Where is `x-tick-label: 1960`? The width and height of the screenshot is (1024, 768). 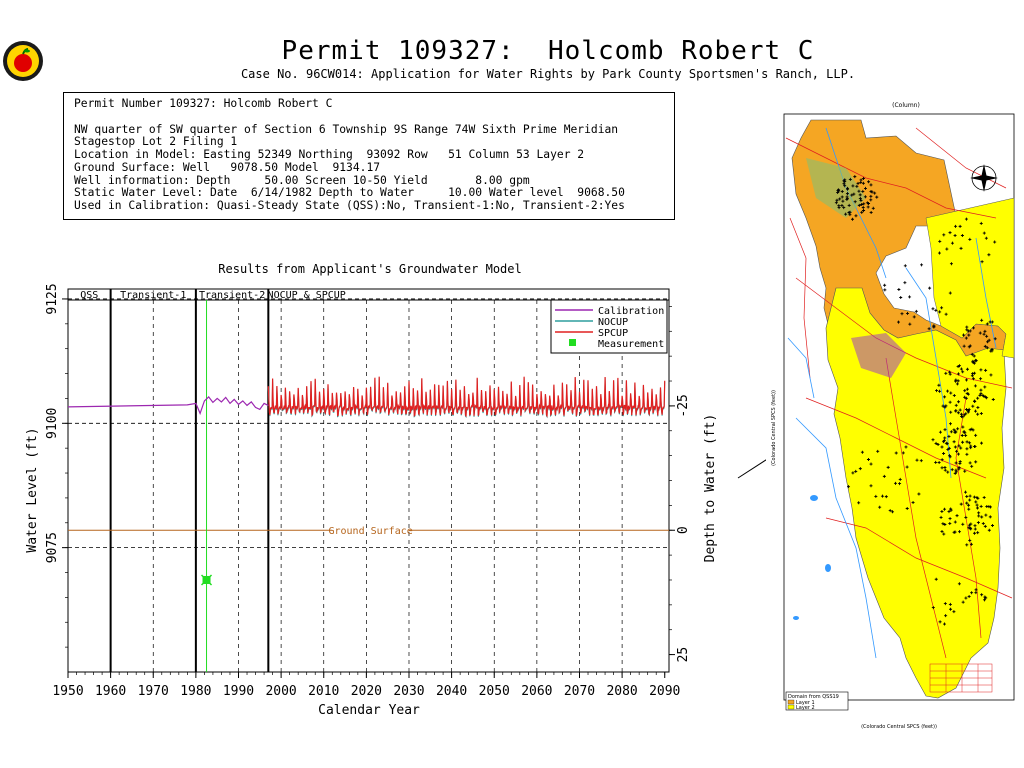
x-tick-label: 1960 is located at coordinates (110, 691).